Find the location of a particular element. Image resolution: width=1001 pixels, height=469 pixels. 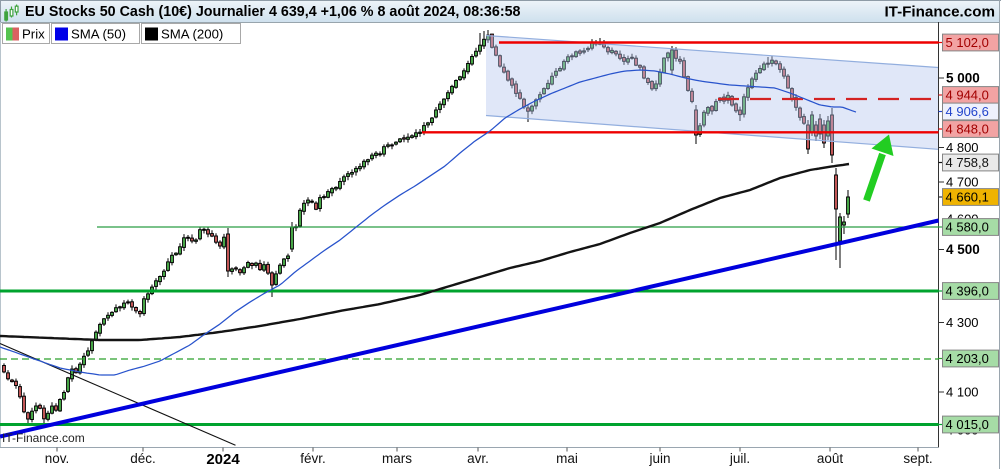

svg-text: 4 300 is located at coordinates (962, 322).